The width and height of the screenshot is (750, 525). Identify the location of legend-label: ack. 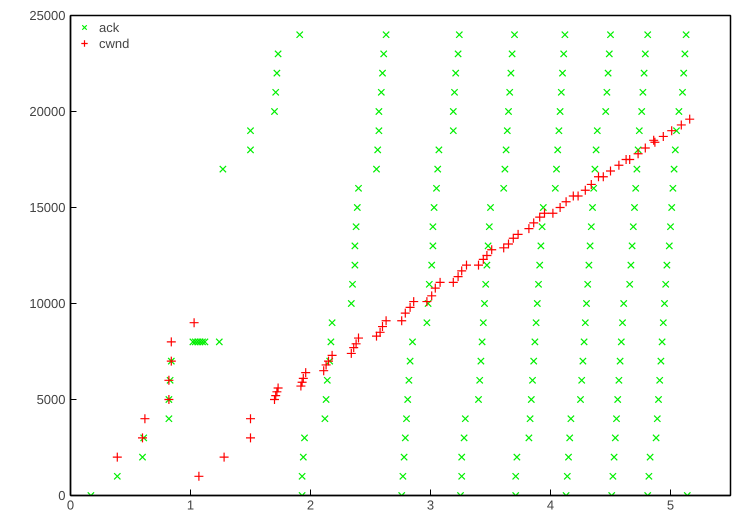
(109, 27).